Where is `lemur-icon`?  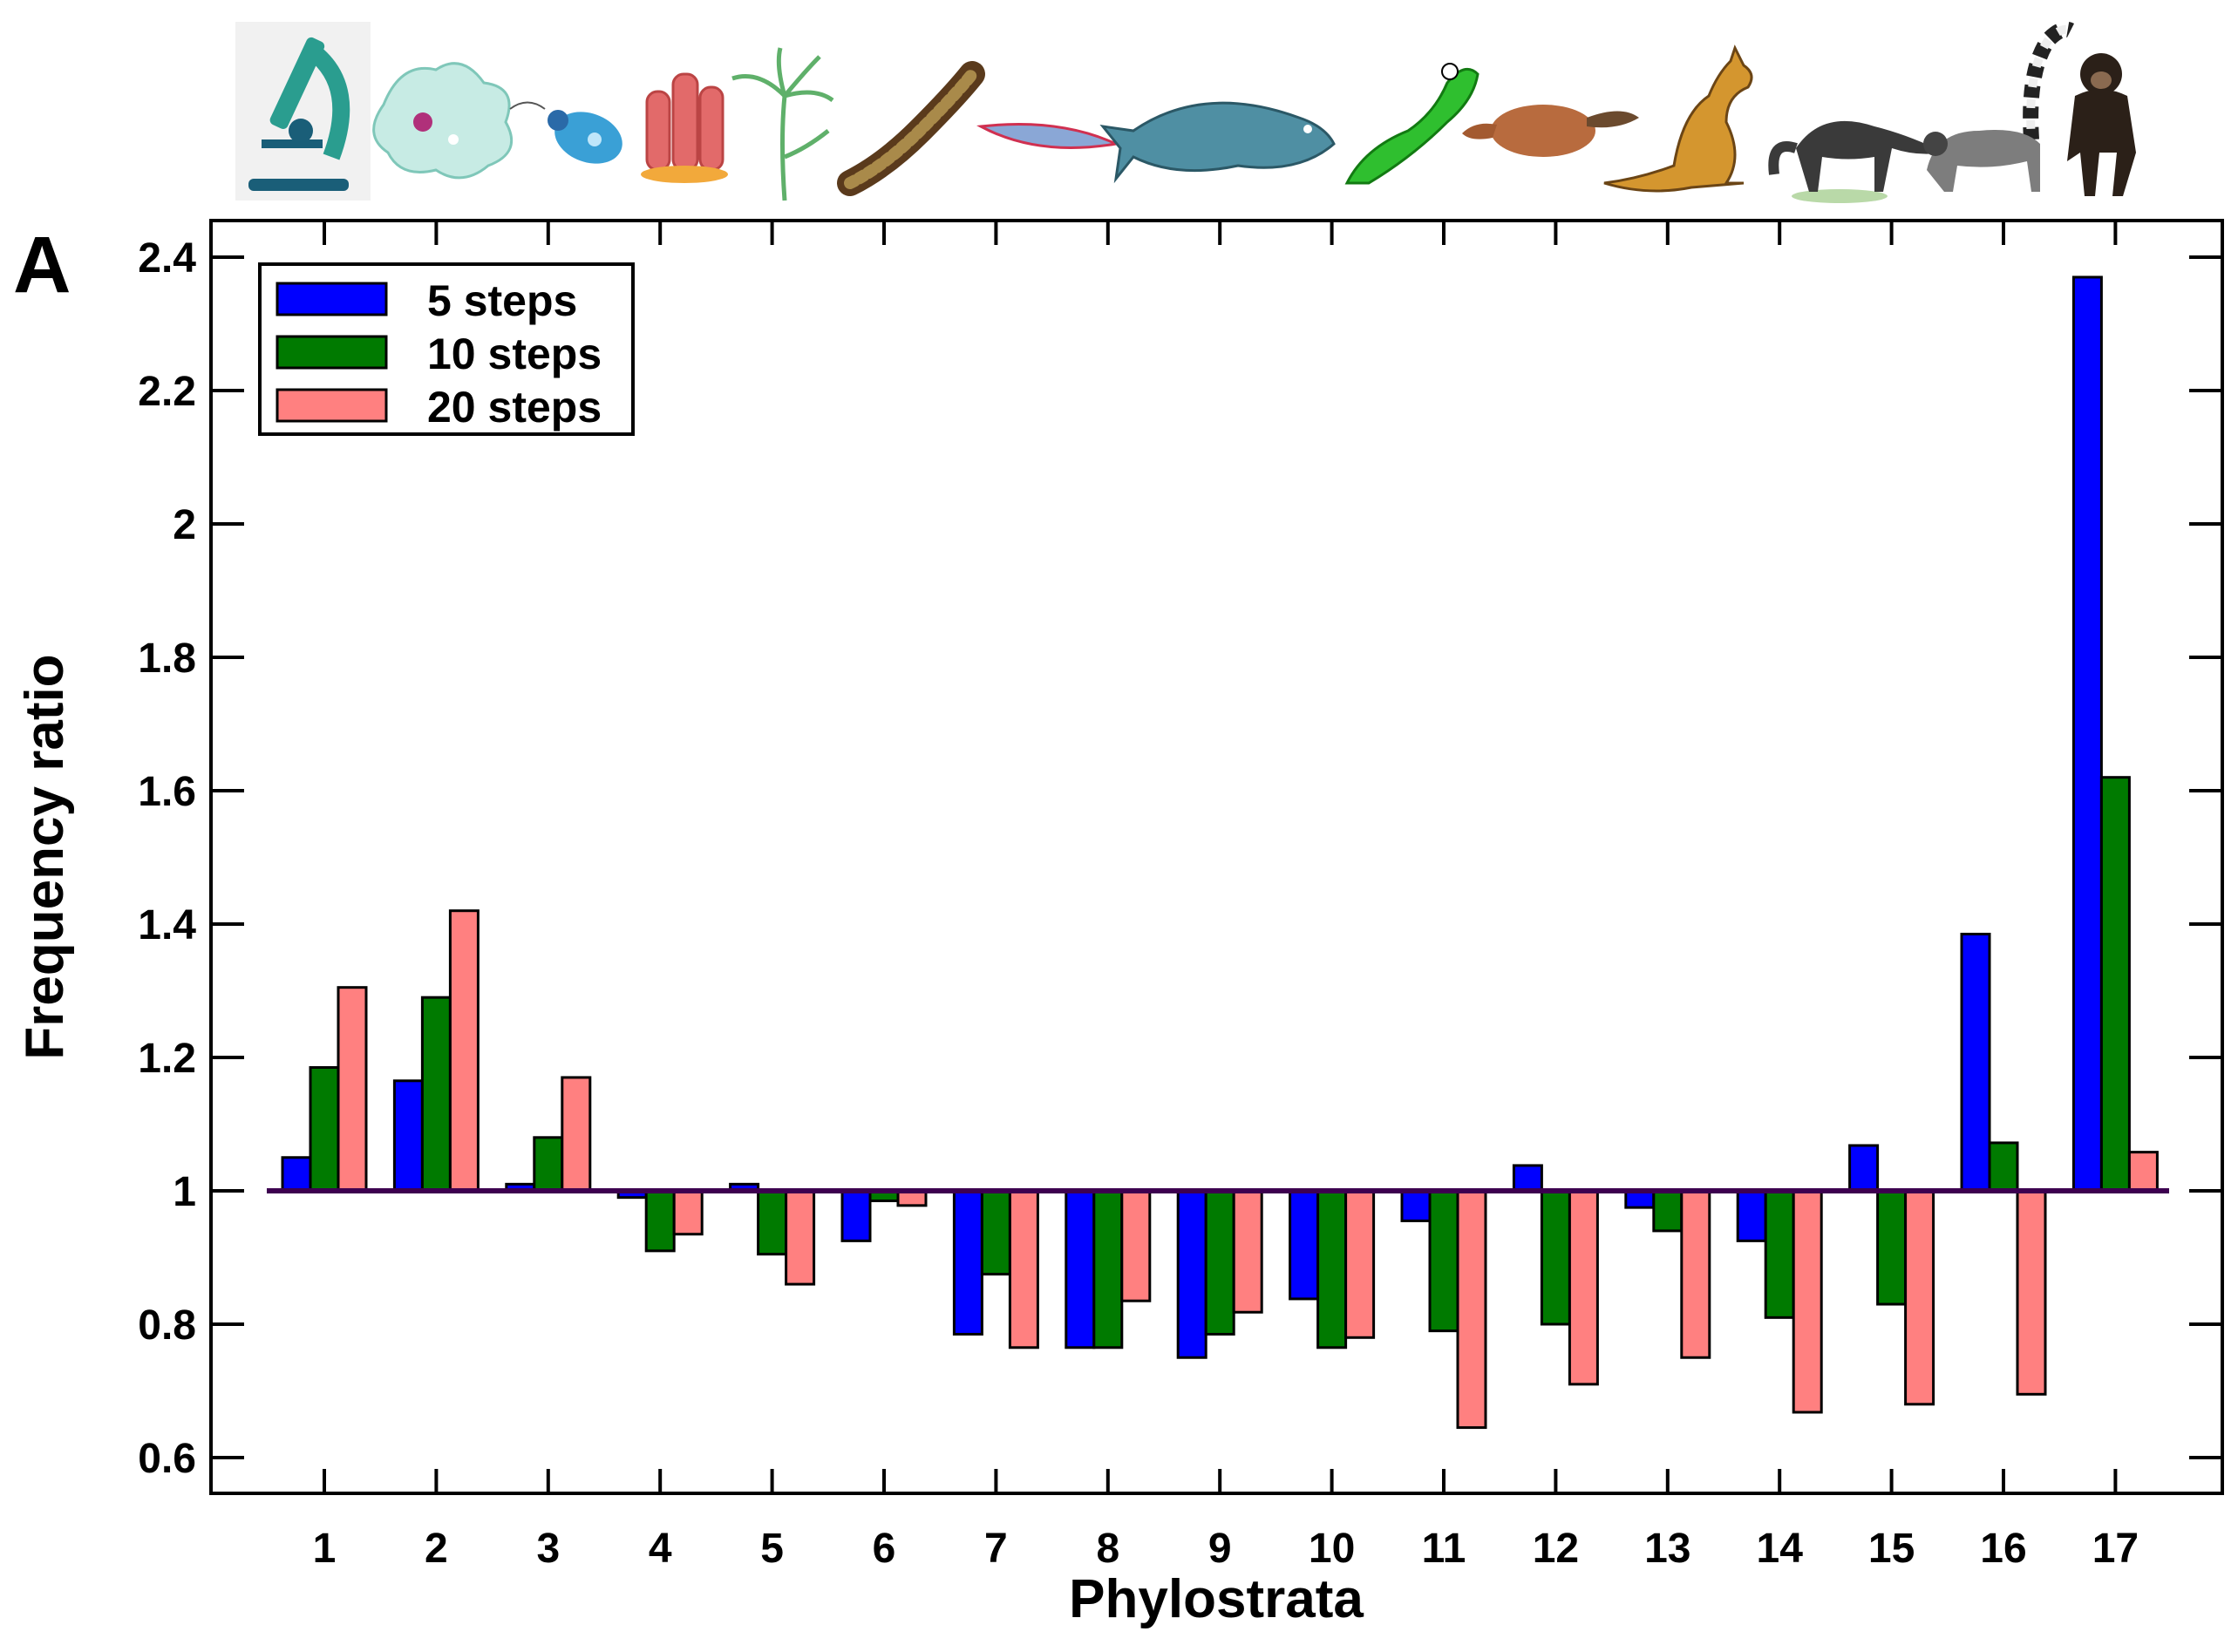
lemur-icon is located at coordinates (1999, 106).